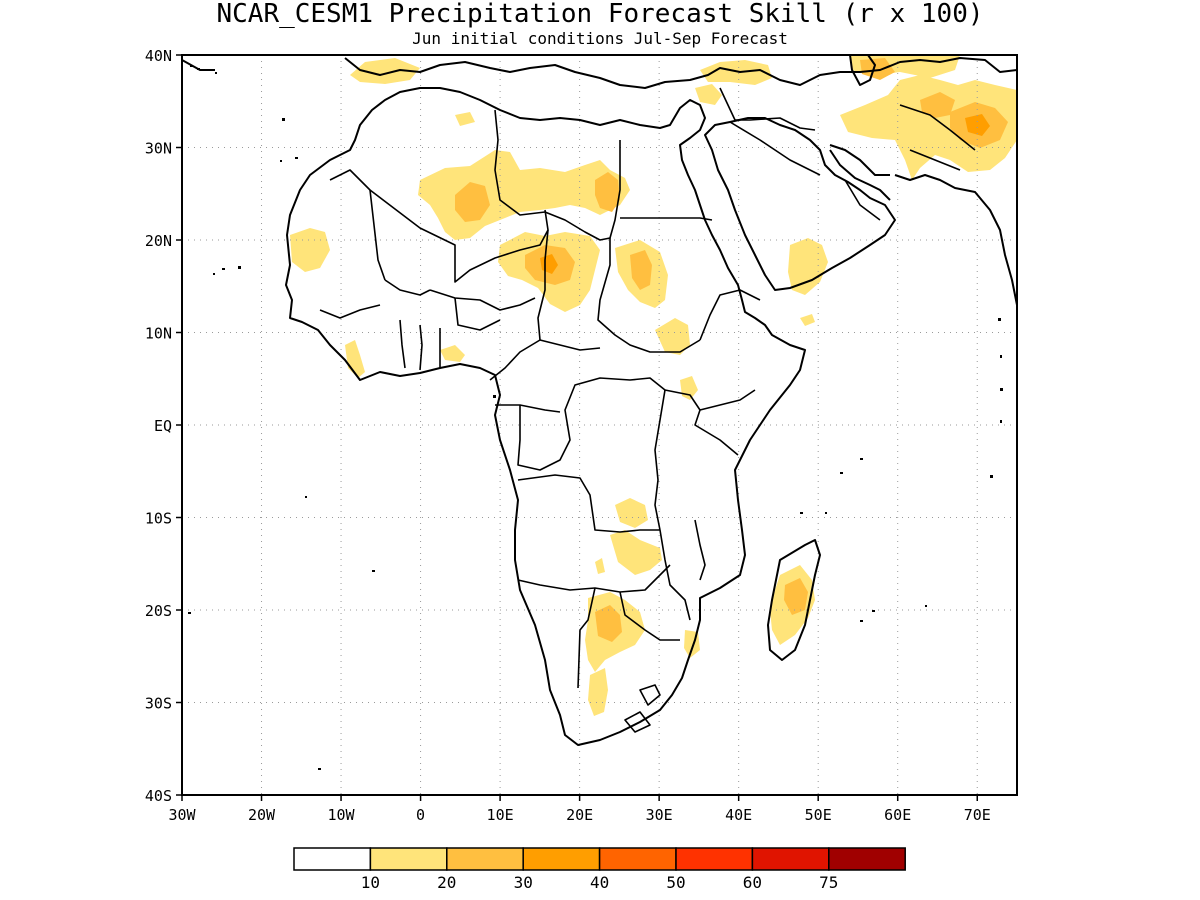 The image size is (1200, 900). What do you see at coordinates (828, 882) in the screenshot?
I see `legend-label: 75` at bounding box center [828, 882].